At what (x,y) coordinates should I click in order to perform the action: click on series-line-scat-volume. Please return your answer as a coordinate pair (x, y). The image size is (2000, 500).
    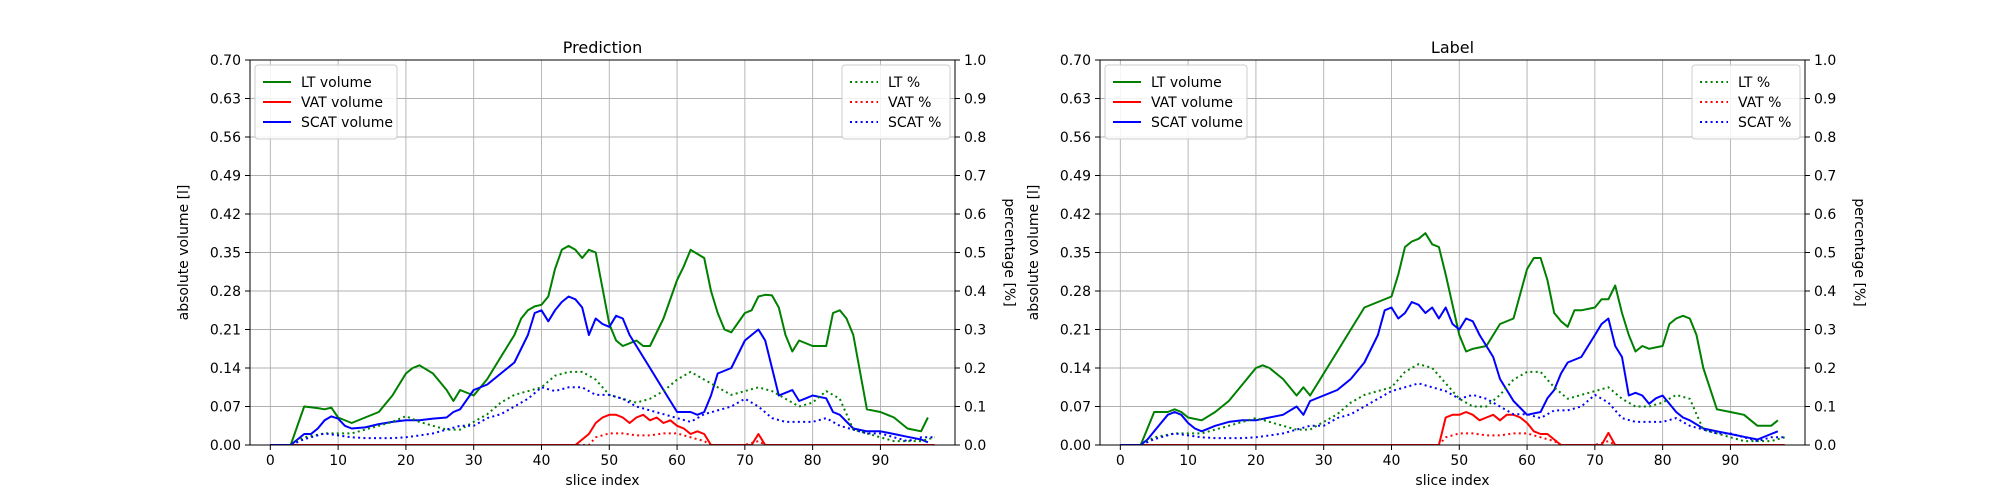
    Looking at the image, I should click on (599, 370).